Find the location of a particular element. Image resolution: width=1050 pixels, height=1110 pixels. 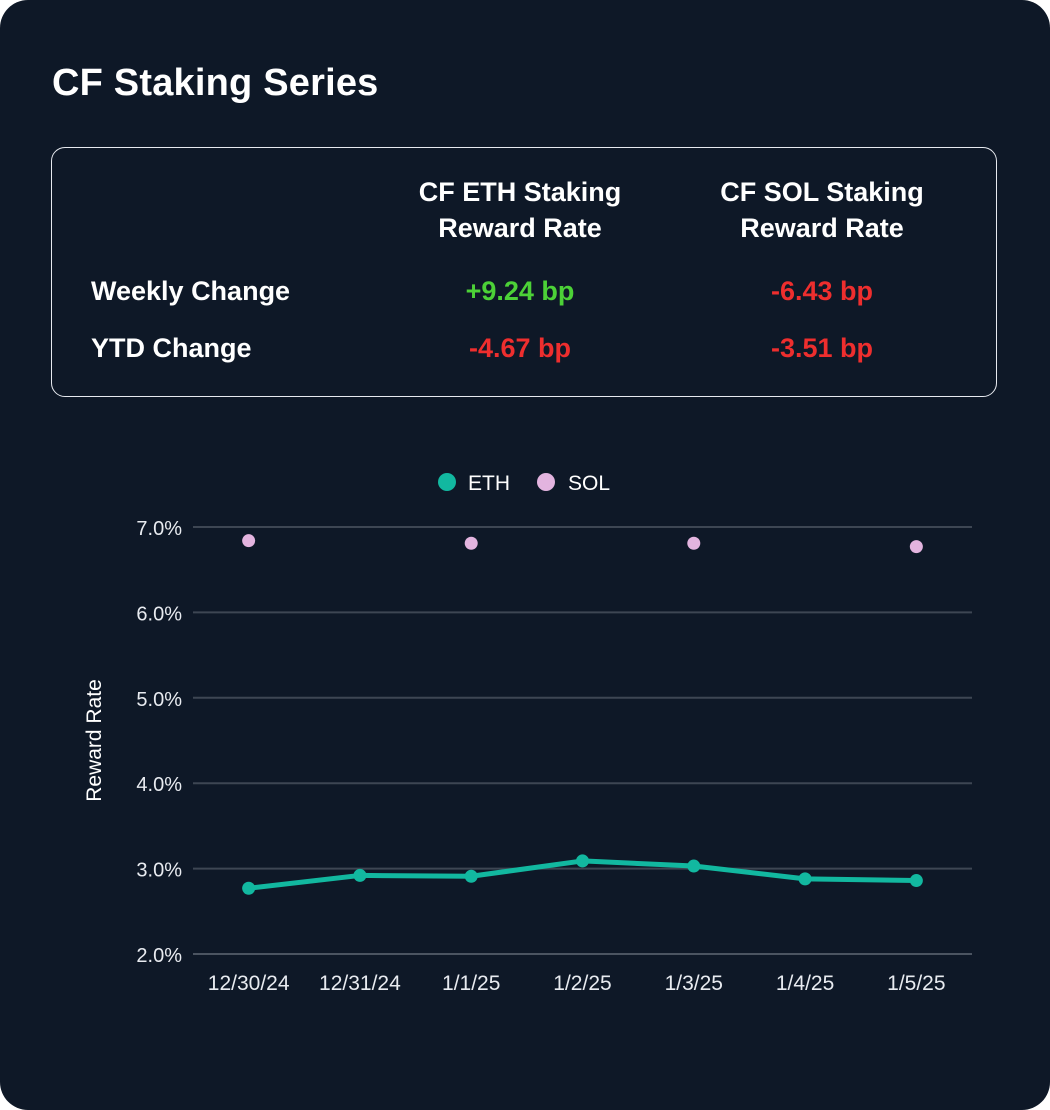

y-tick-label: 5.0% is located at coordinates (159, 700).